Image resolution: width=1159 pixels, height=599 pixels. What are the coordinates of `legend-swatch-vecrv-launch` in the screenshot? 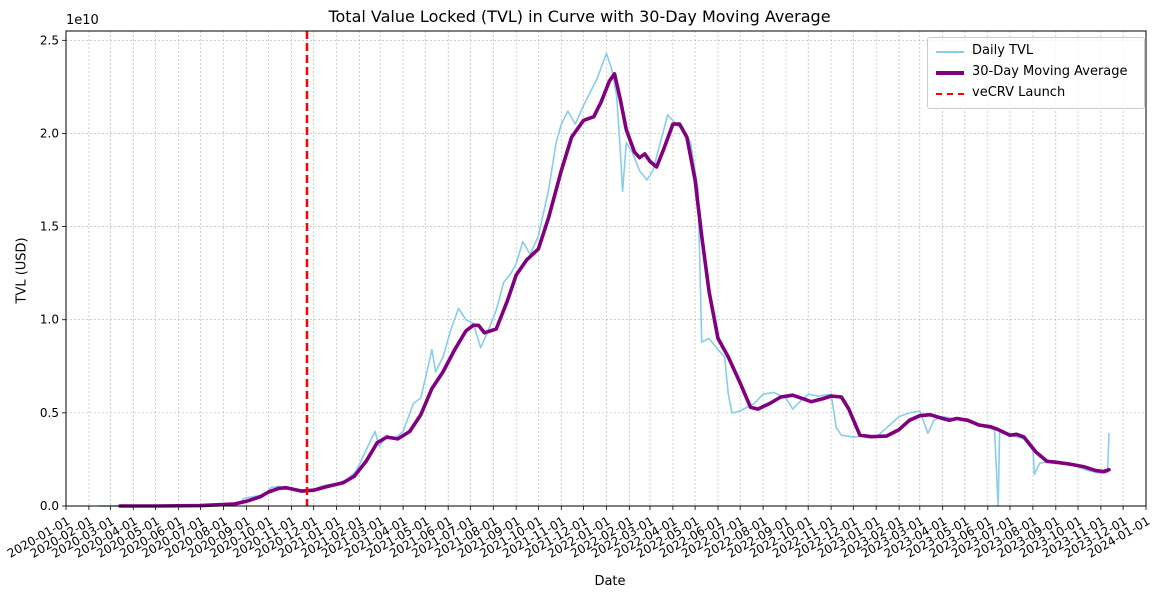 It's located at (950, 94).